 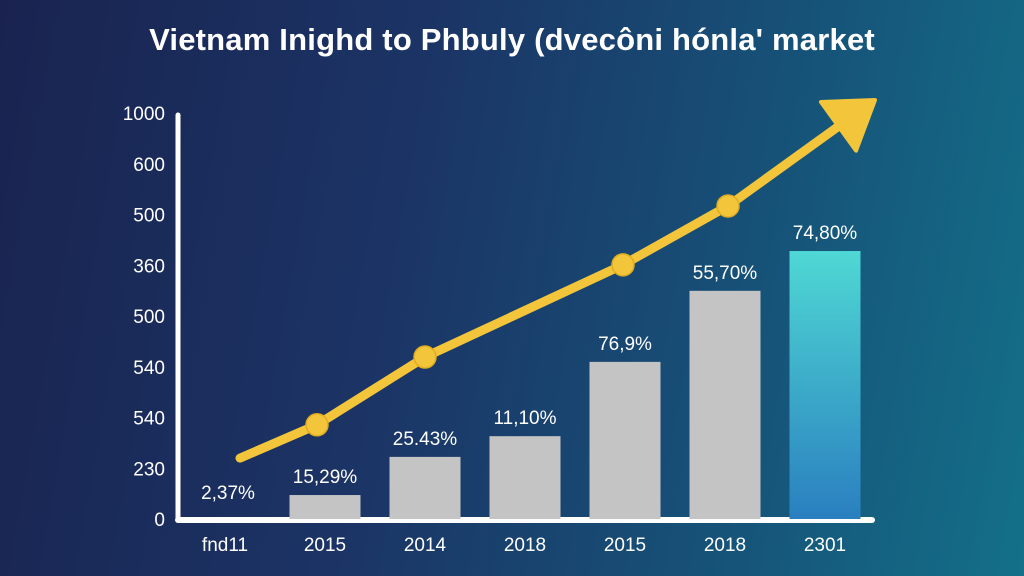 What do you see at coordinates (425, 545) in the screenshot?
I see `x-tick-label: 2014` at bounding box center [425, 545].